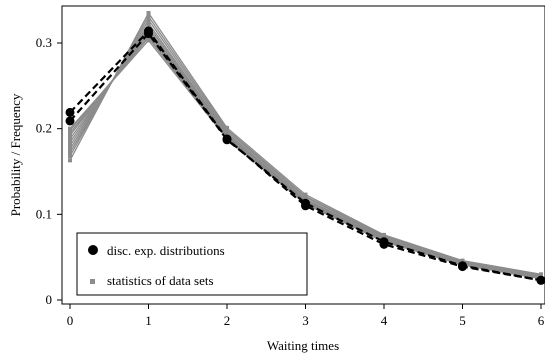 The image size is (545, 354). Describe the element at coordinates (227, 320) in the screenshot. I see `x-tick-label: 2` at that location.